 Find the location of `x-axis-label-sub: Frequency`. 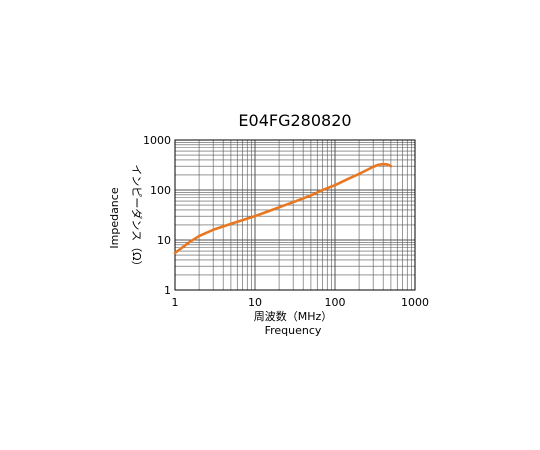

x-axis-label-sub: Frequency is located at coordinates (293, 330).